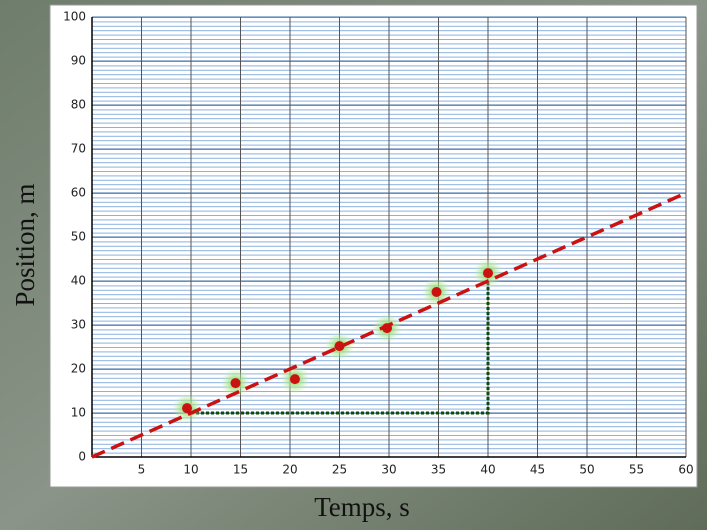 This screenshot has width=707, height=530. I want to click on y-tick-label: 20, so click(78, 369).